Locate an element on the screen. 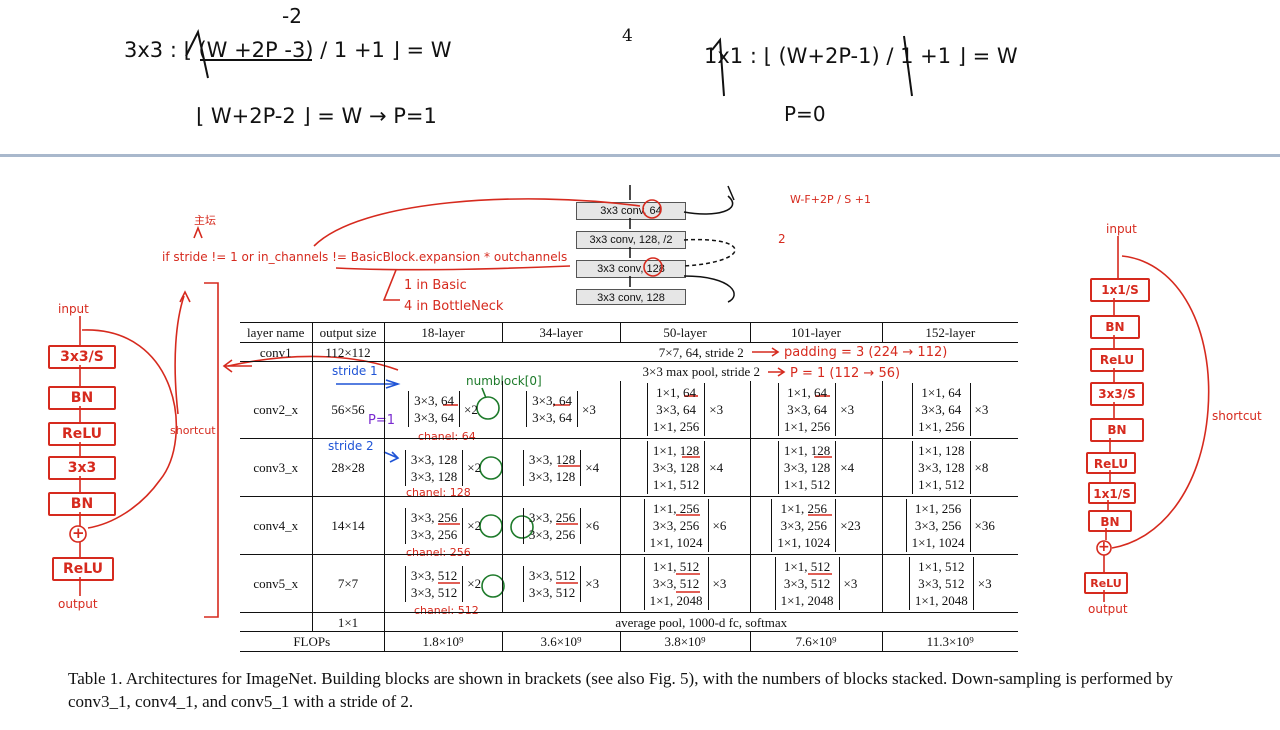  flops-value: 11.3×10⁹ is located at coordinates (950, 641).